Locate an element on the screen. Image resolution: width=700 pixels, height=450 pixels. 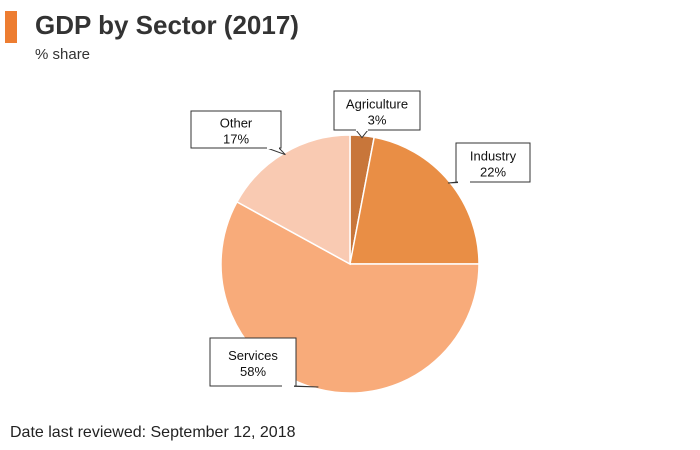
callout-box-services is located at coordinates (253, 362).